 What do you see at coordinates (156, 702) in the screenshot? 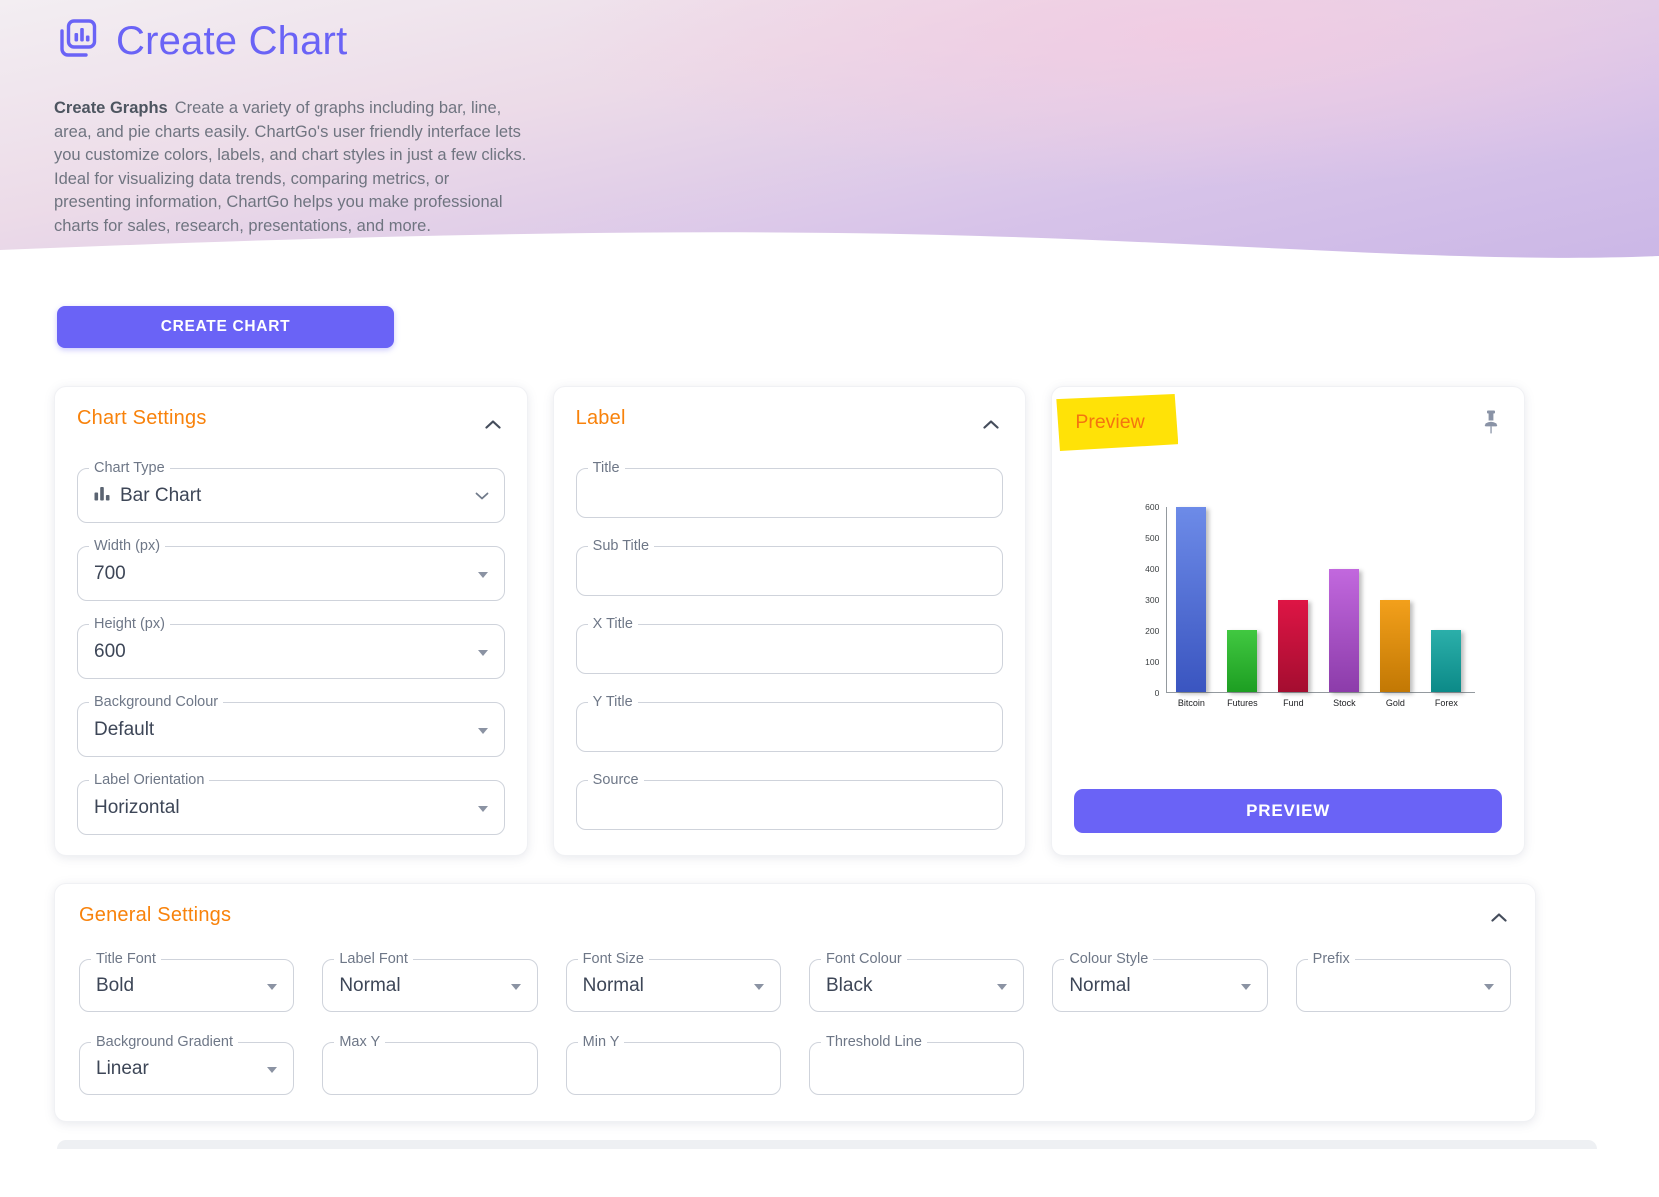
I see `background-colour-label: Background Colour` at bounding box center [156, 702].